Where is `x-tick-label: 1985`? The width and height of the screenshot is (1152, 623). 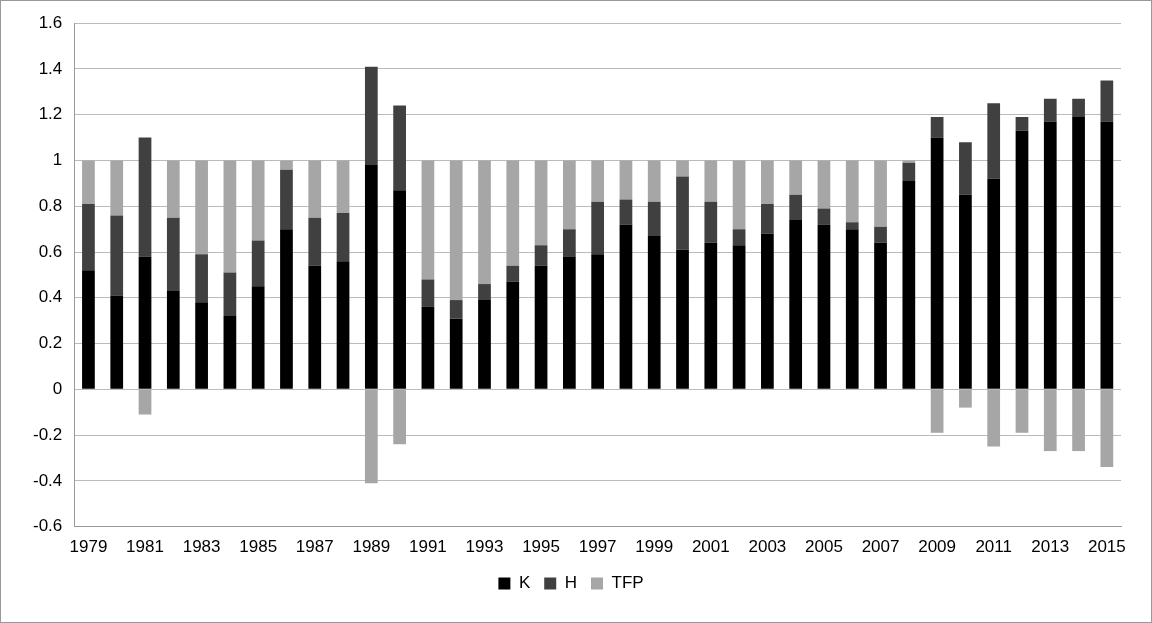 x-tick-label: 1985 is located at coordinates (258, 547).